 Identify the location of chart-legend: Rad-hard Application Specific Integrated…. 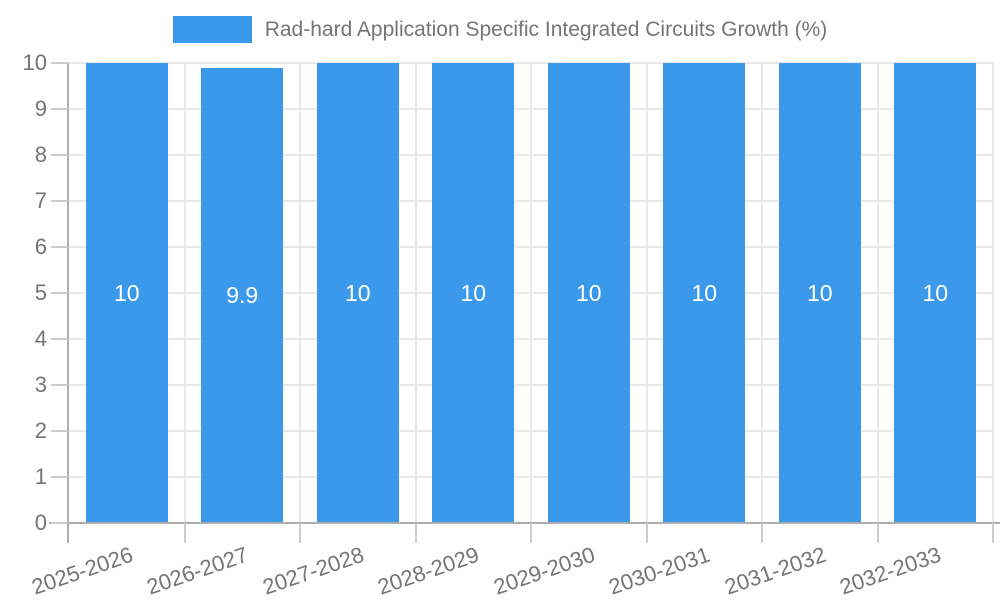
(500, 29).